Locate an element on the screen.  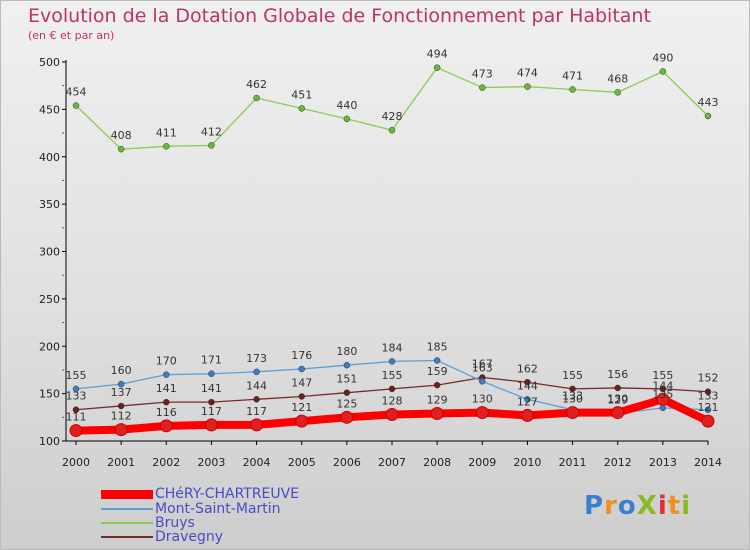
data-label: 490 is located at coordinates (662, 57).